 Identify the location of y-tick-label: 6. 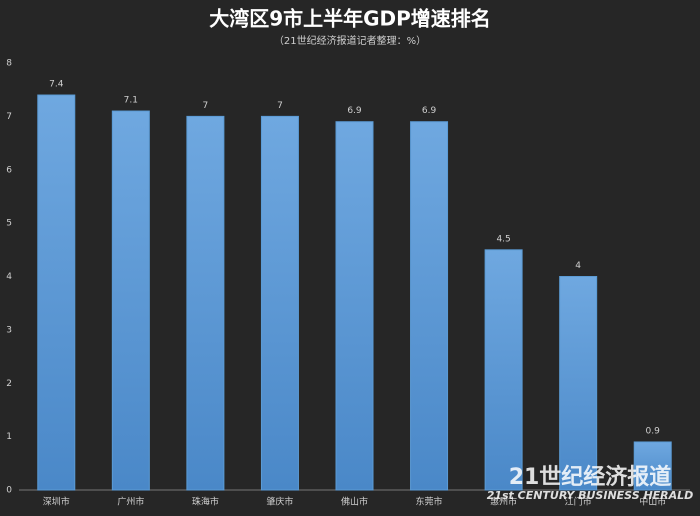
(9, 170).